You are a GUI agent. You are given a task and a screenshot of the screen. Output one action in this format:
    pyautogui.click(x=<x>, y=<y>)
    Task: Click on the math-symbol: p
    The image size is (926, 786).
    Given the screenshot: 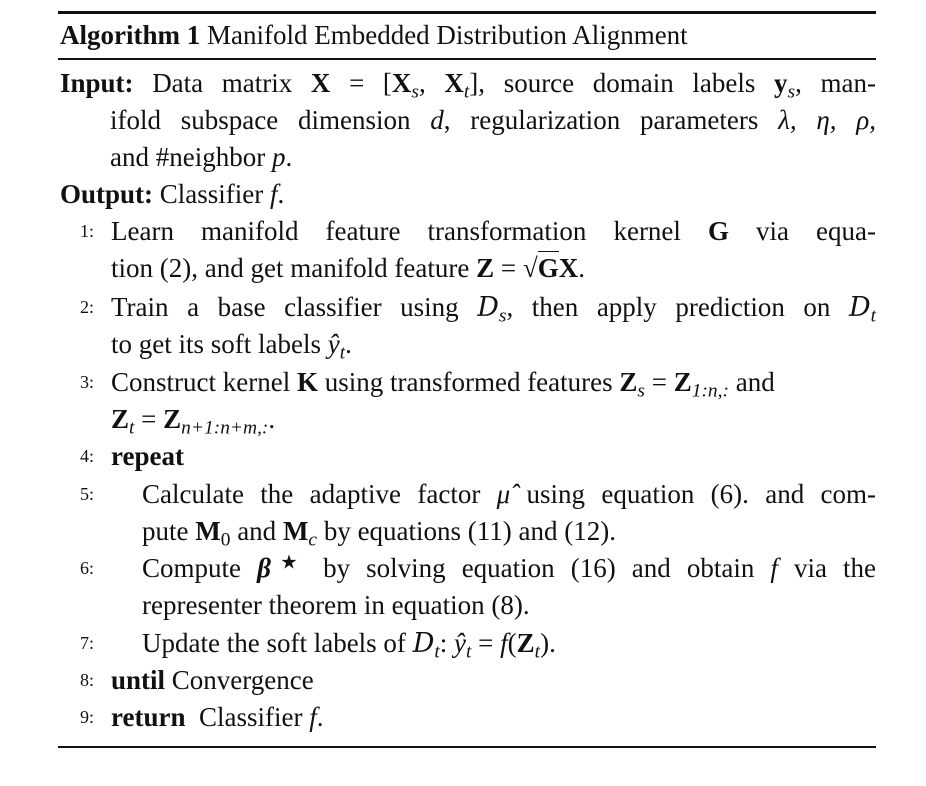 What is the action you would take?
    pyautogui.click(x=278, y=157)
    